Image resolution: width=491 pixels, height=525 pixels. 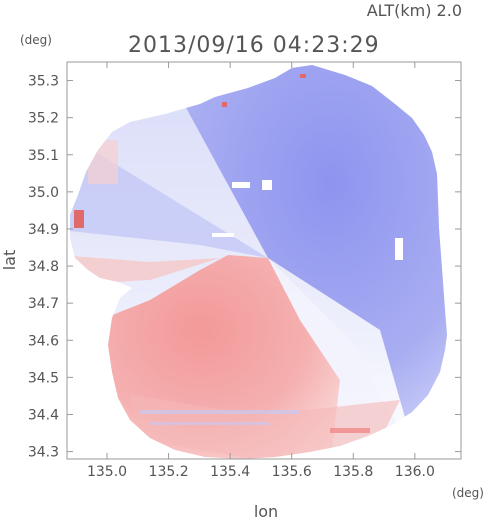 What do you see at coordinates (169, 472) in the screenshot?
I see `x-tick-label: 135.2` at bounding box center [169, 472].